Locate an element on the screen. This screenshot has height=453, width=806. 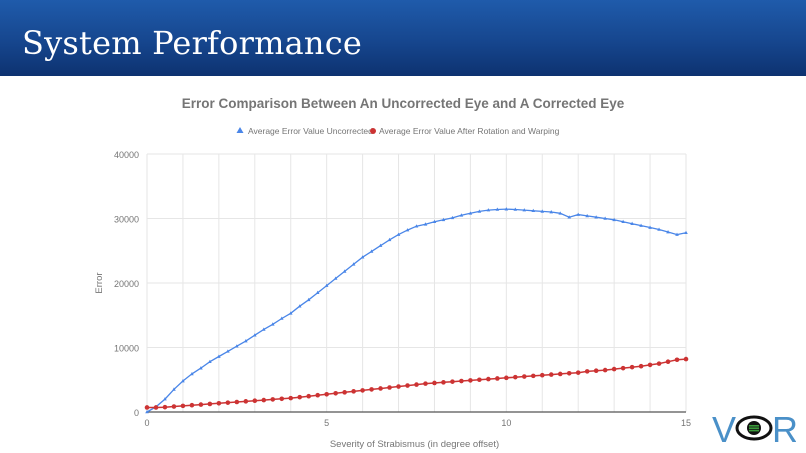
legend-label-uncorrected: Average Error Value Uncorrected is located at coordinates (310, 131).